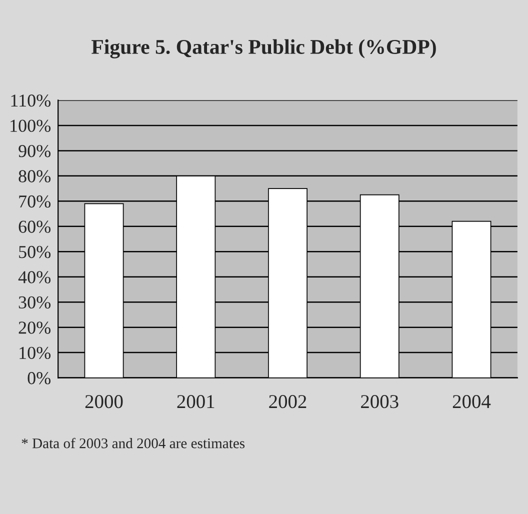 The width and height of the screenshot is (528, 514). I want to click on x-tick-label: 2000, so click(104, 401).